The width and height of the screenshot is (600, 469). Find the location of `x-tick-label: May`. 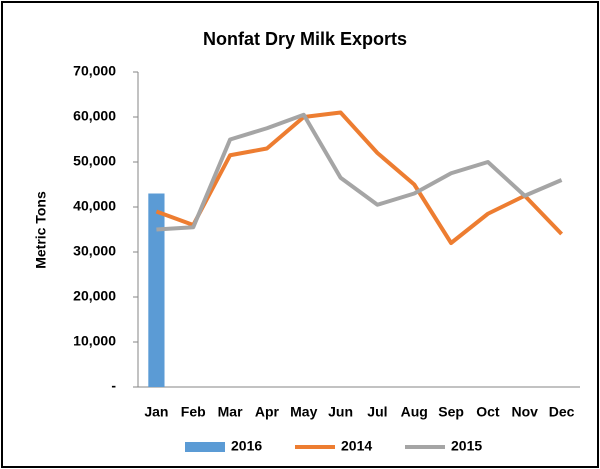

x-tick-label: May is located at coordinates (303, 412).